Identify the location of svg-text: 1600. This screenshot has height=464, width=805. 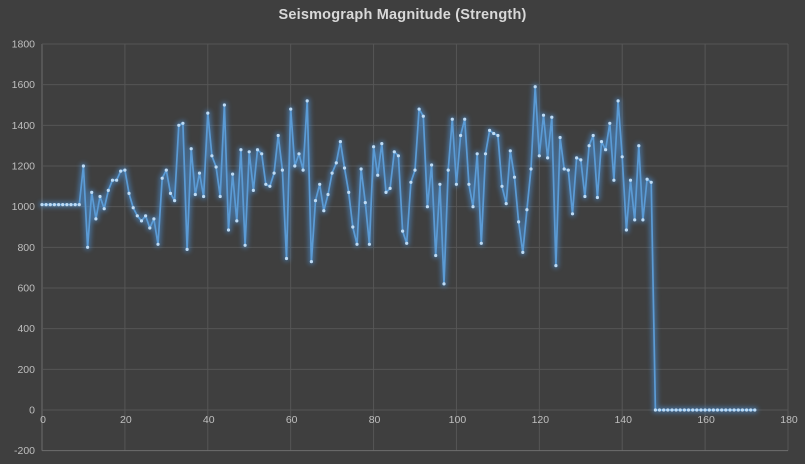
(24, 85).